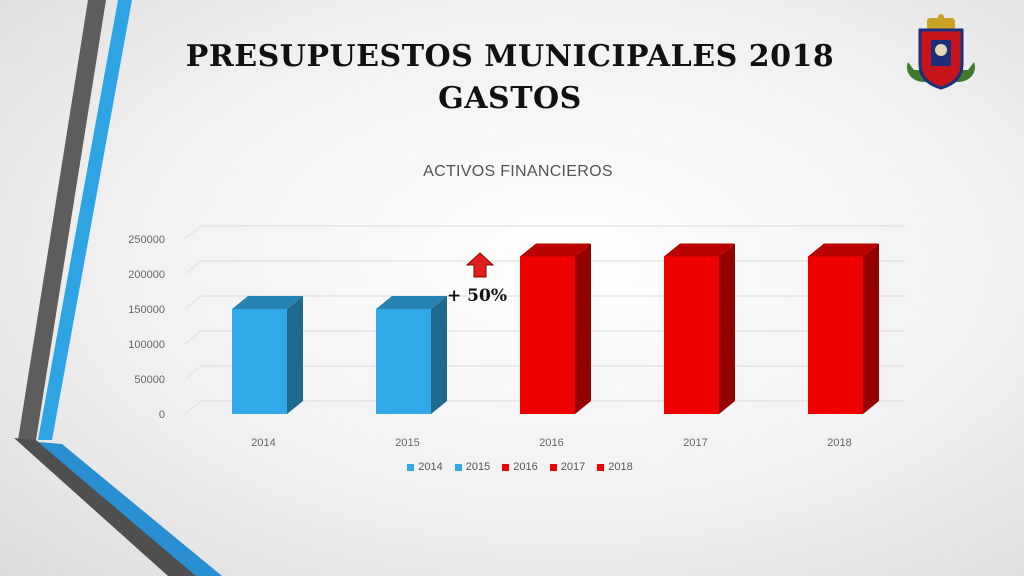 This screenshot has width=1024, height=576. Describe the element at coordinates (477, 296) in the screenshot. I see `increase-annotation: + 50%` at that location.